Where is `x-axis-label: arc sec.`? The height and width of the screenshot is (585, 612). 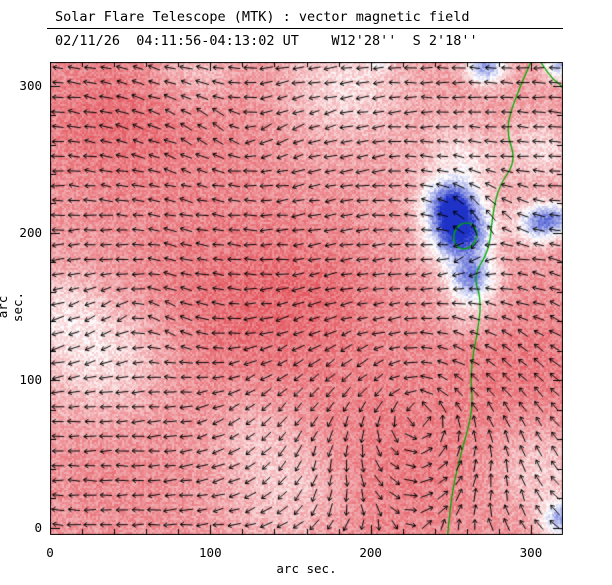
x-axis-label: arc sec. is located at coordinates (306, 568).